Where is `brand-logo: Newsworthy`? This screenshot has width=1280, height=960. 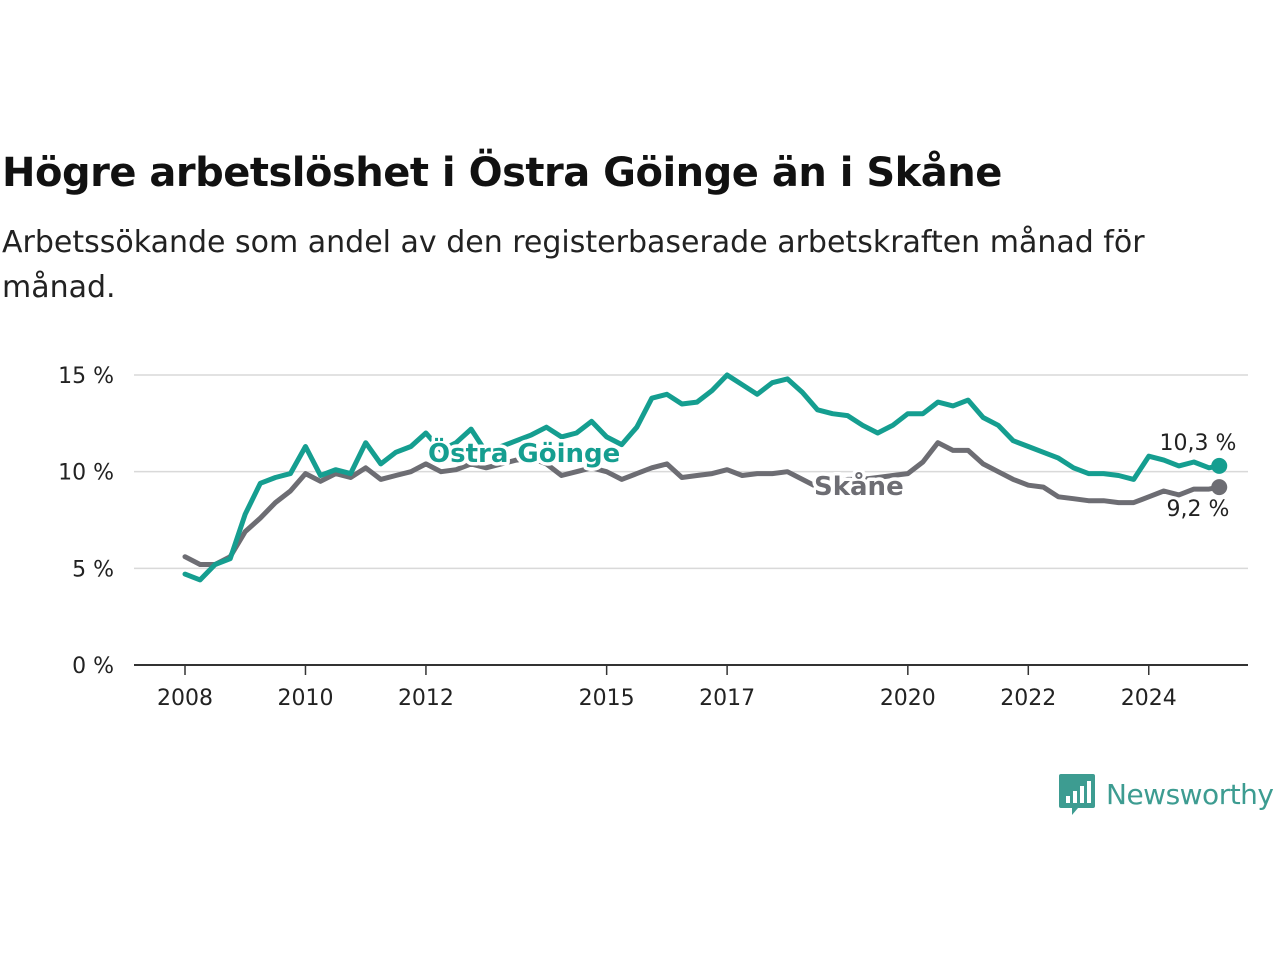 brand-logo: Newsworthy is located at coordinates (1166, 794).